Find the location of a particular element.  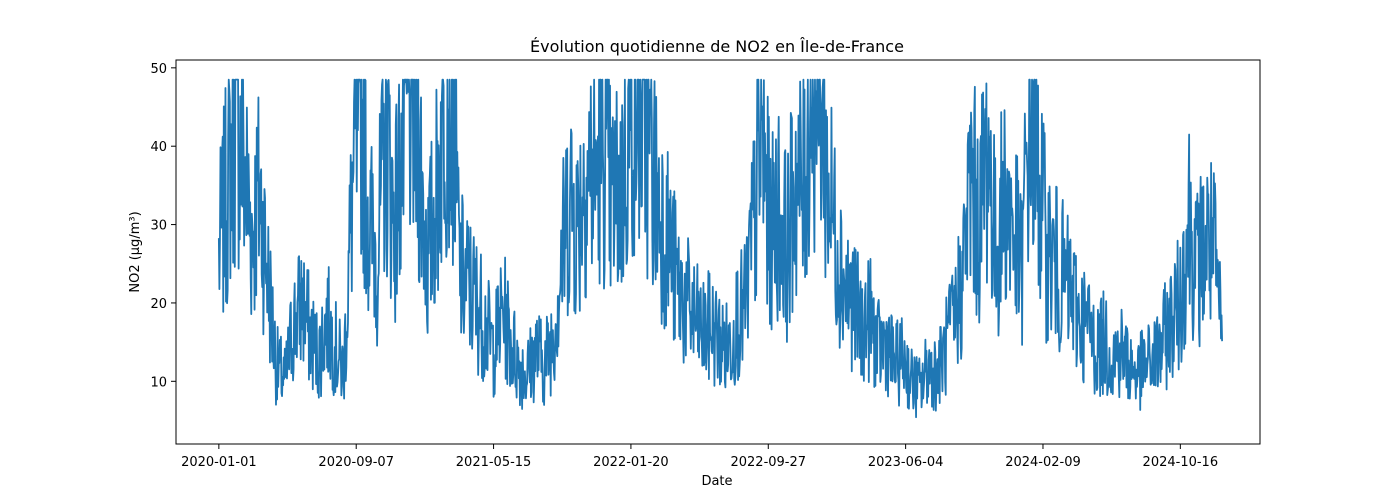

y-tick-label-0: 10 is located at coordinates (158, 382).